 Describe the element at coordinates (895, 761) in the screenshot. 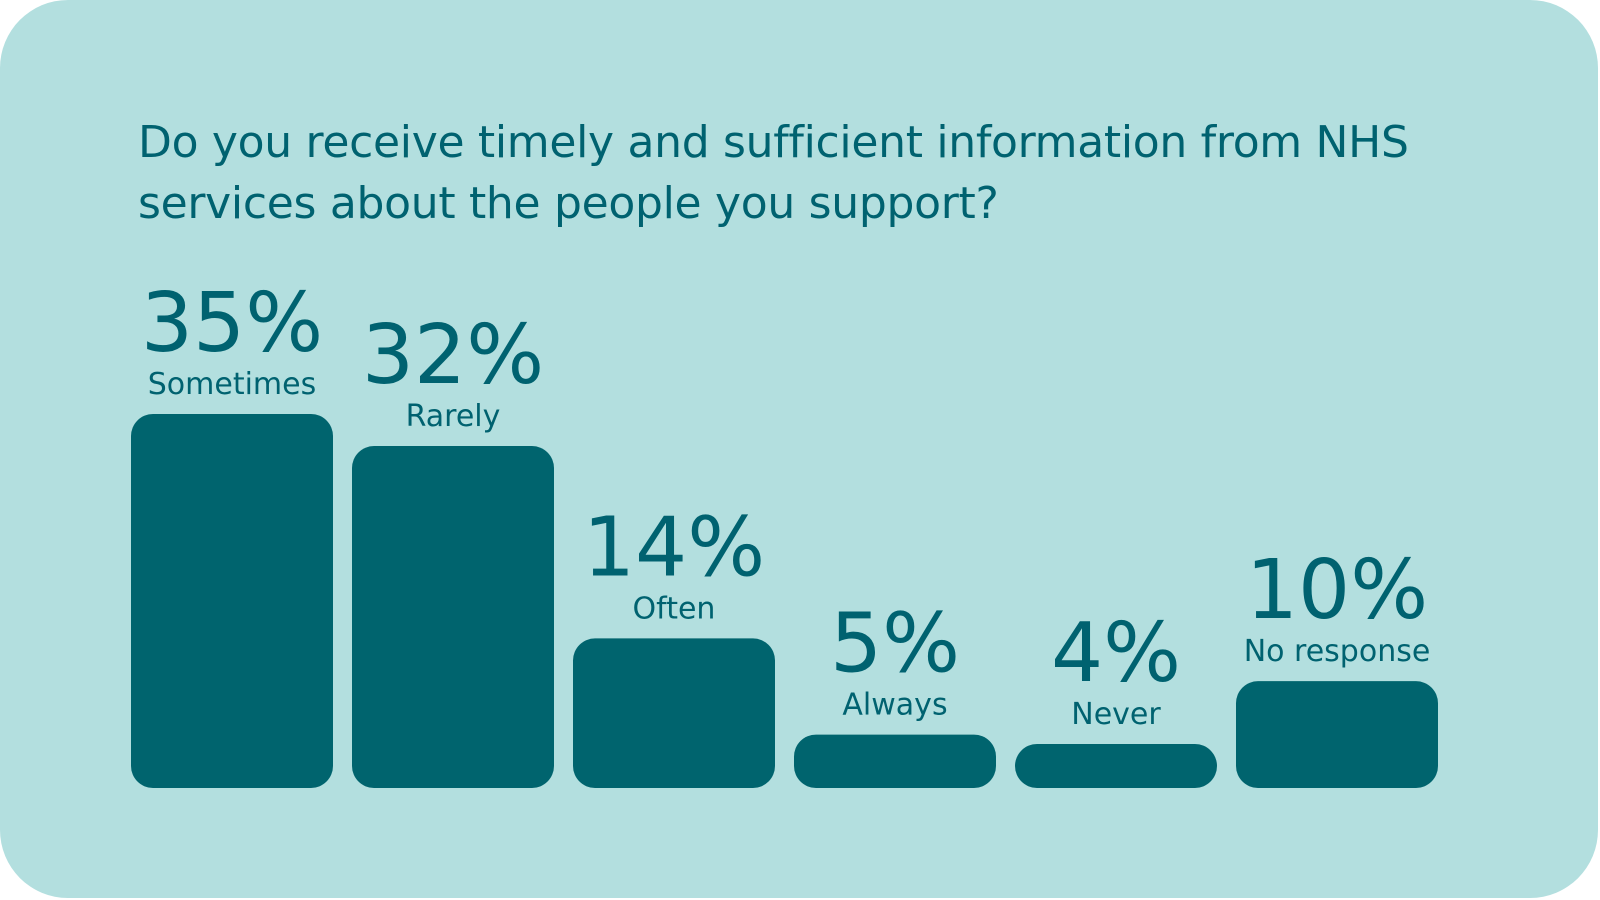

I see `bar-always` at that location.